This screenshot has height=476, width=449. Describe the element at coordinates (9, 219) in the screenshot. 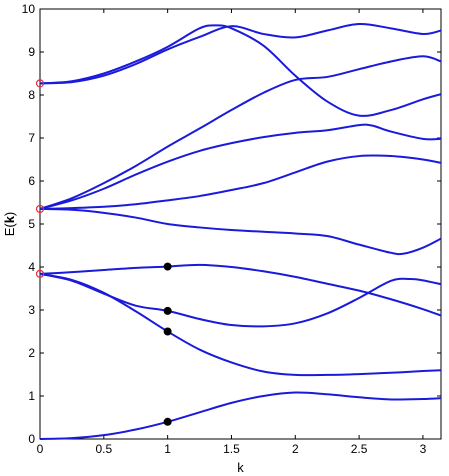

I see `y-axis-label-bold: k` at that location.